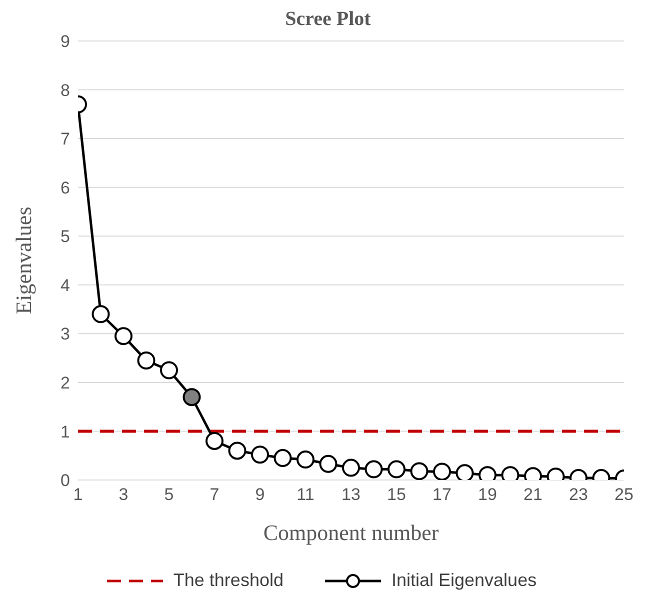 The height and width of the screenshot is (611, 656). Describe the element at coordinates (78, 494) in the screenshot. I see `x-tick-label: 1` at that location.